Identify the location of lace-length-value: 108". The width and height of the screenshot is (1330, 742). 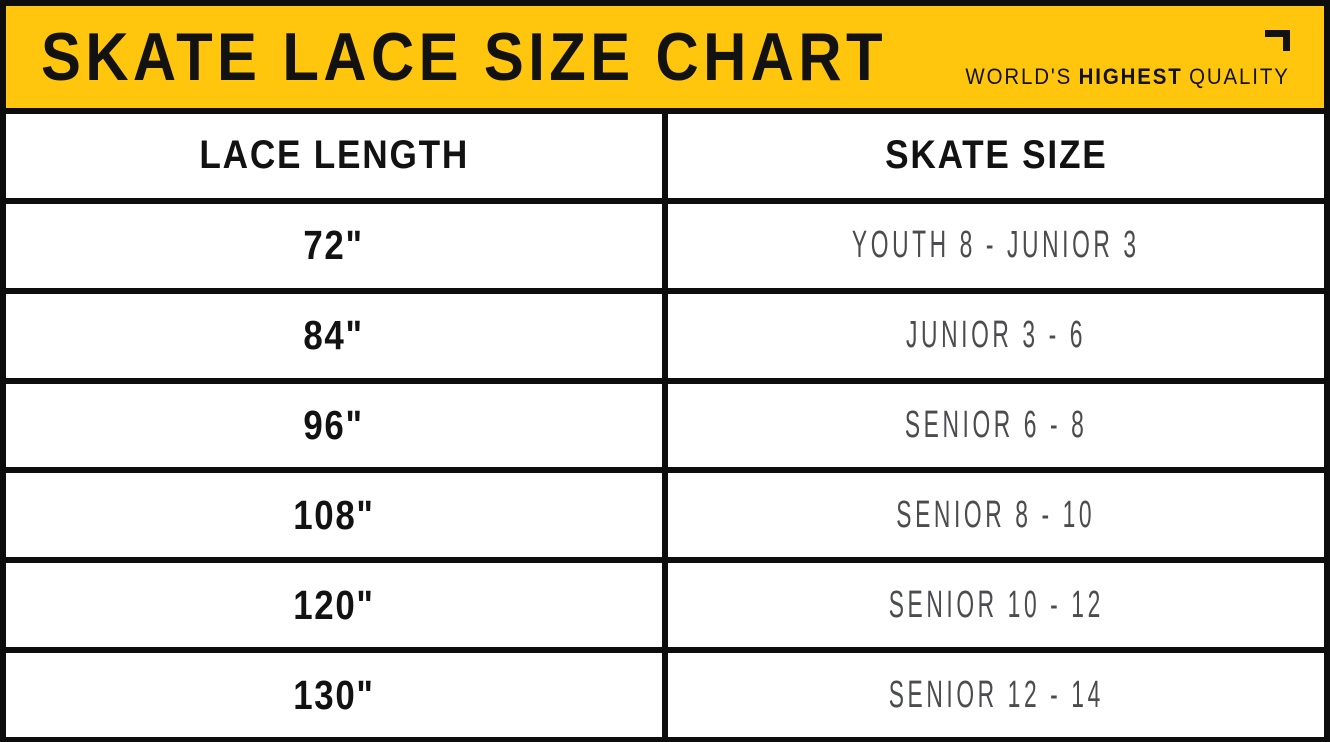
(334, 514).